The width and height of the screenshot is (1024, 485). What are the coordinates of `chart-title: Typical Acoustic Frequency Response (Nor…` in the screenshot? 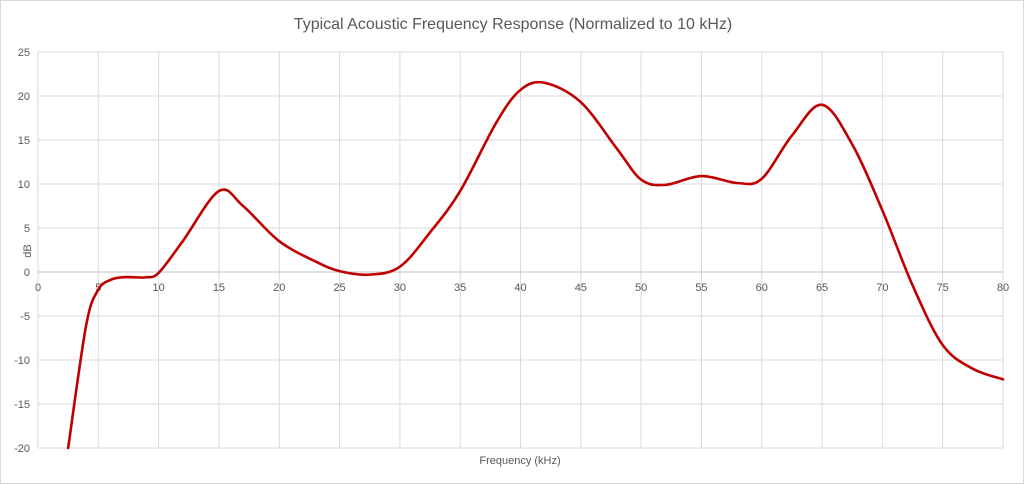 It's located at (513, 24).